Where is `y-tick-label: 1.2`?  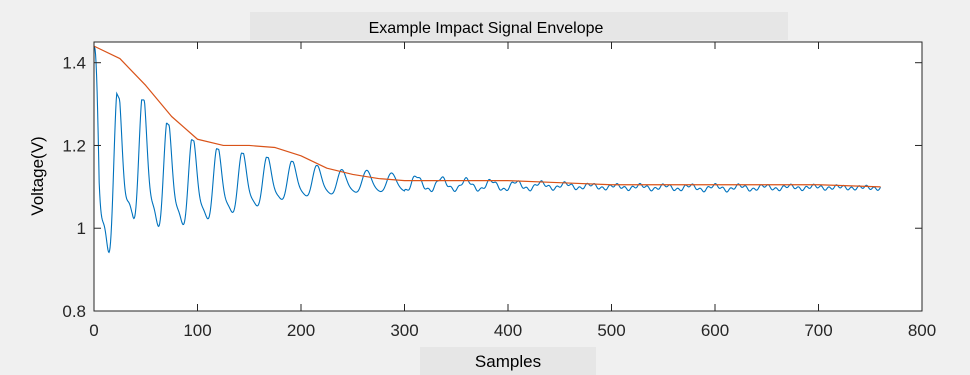 y-tick-label: 1.2 is located at coordinates (74, 145).